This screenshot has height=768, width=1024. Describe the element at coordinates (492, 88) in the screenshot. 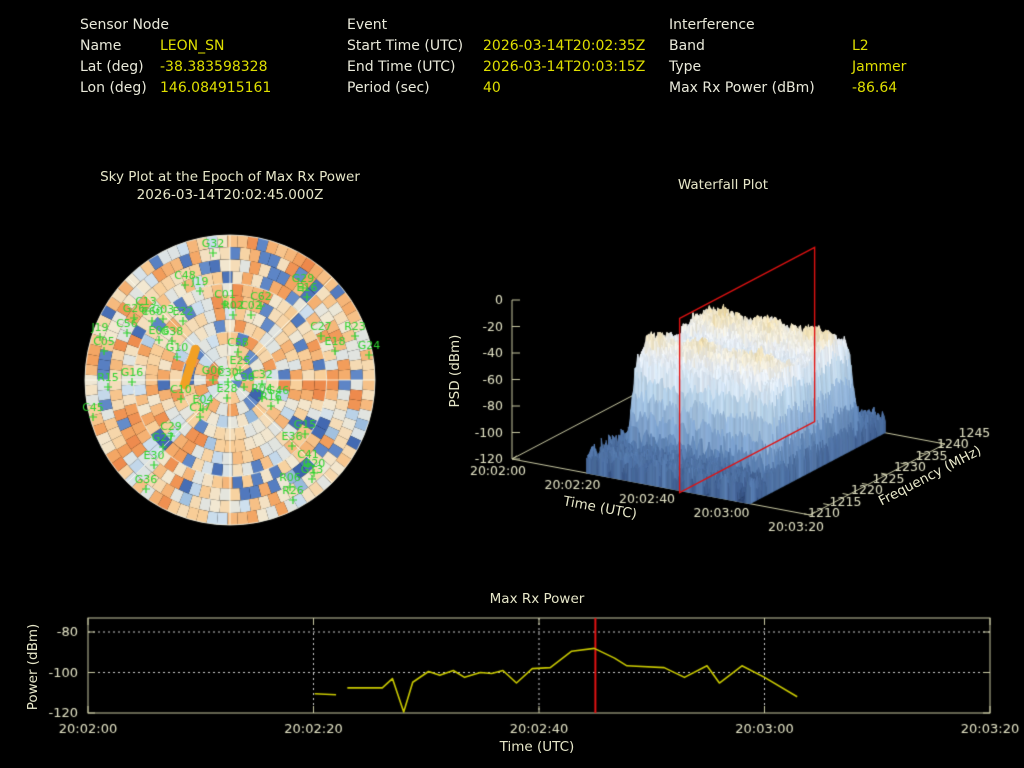

I see `event-period-value: 40` at that location.